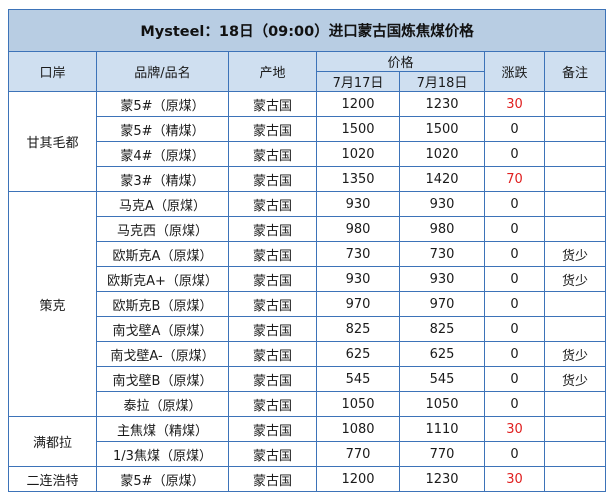 This screenshot has height=504, width=612. Describe the element at coordinates (162, 479) in the screenshot. I see `brand-cell: 蒙5#（原煤）` at that location.